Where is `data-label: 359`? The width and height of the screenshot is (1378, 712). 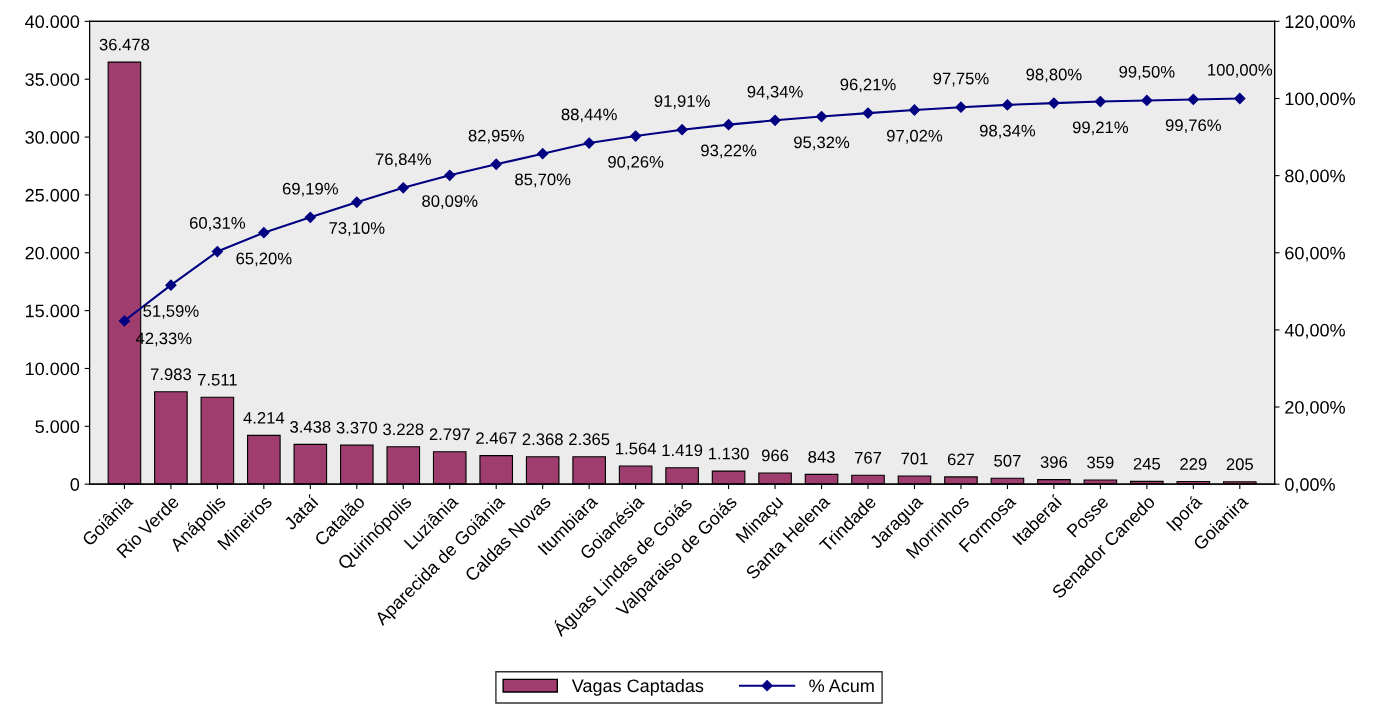
data-label: 359 is located at coordinates (1100, 462).